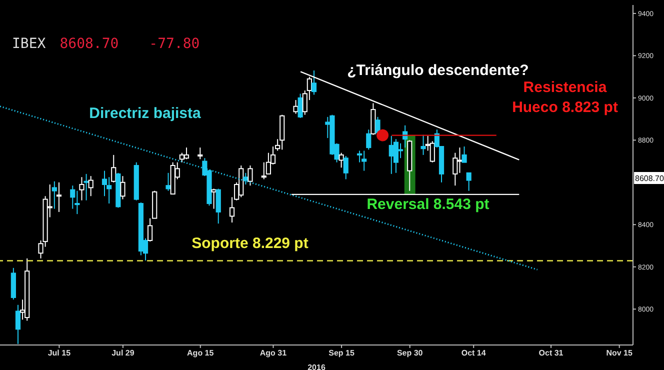  Describe the element at coordinates (438, 70) in the screenshot. I see `annotation: ¿Triángulo descendente?` at that location.